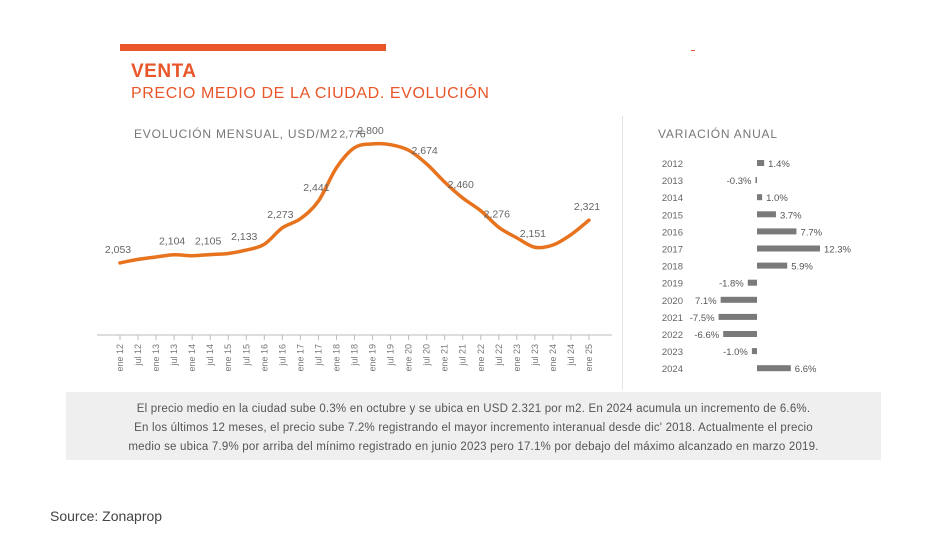 The height and width of the screenshot is (555, 949). What do you see at coordinates (672, 215) in the screenshot?
I see `year-label: 2015` at bounding box center [672, 215].